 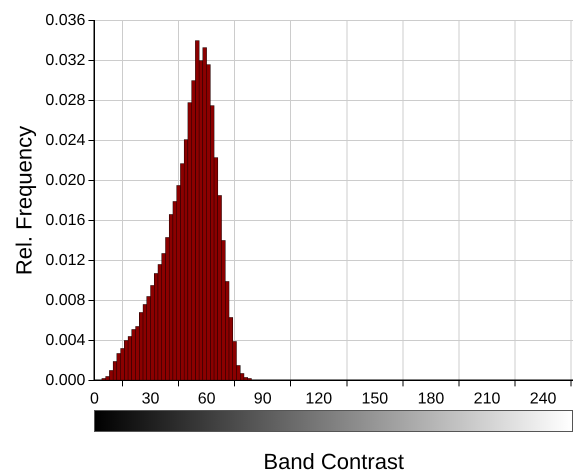 I want to click on x-tick-label: 90, so click(x=263, y=399).